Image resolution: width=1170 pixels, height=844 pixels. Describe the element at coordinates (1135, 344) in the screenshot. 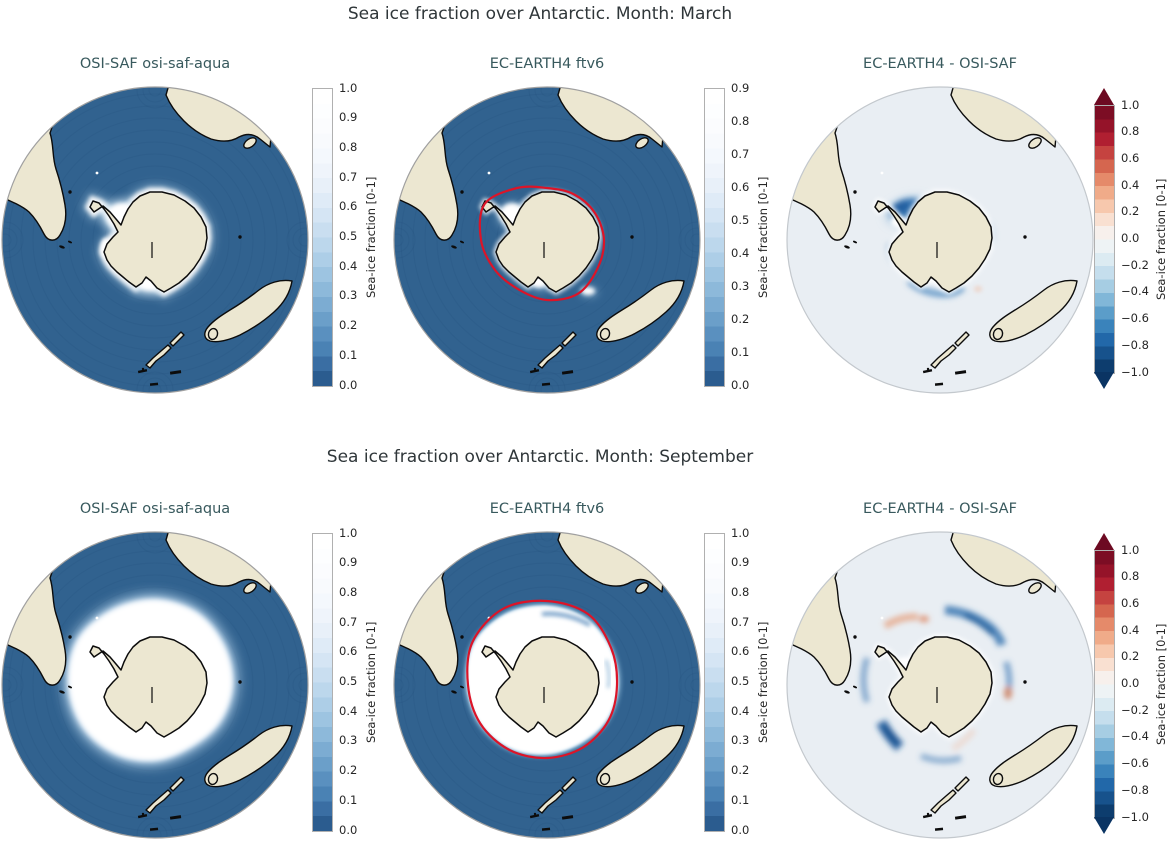

I see `colorbar-tick: −0.8` at that location.